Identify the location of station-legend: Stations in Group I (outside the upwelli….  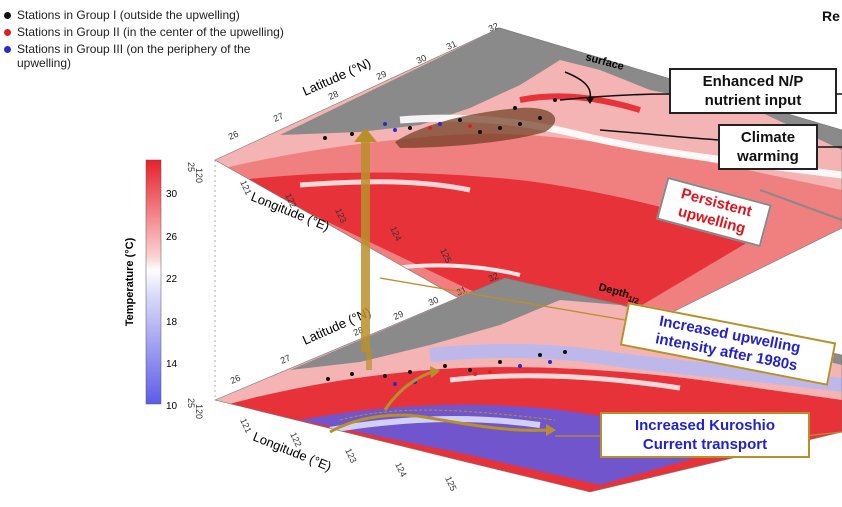
(152, 40).